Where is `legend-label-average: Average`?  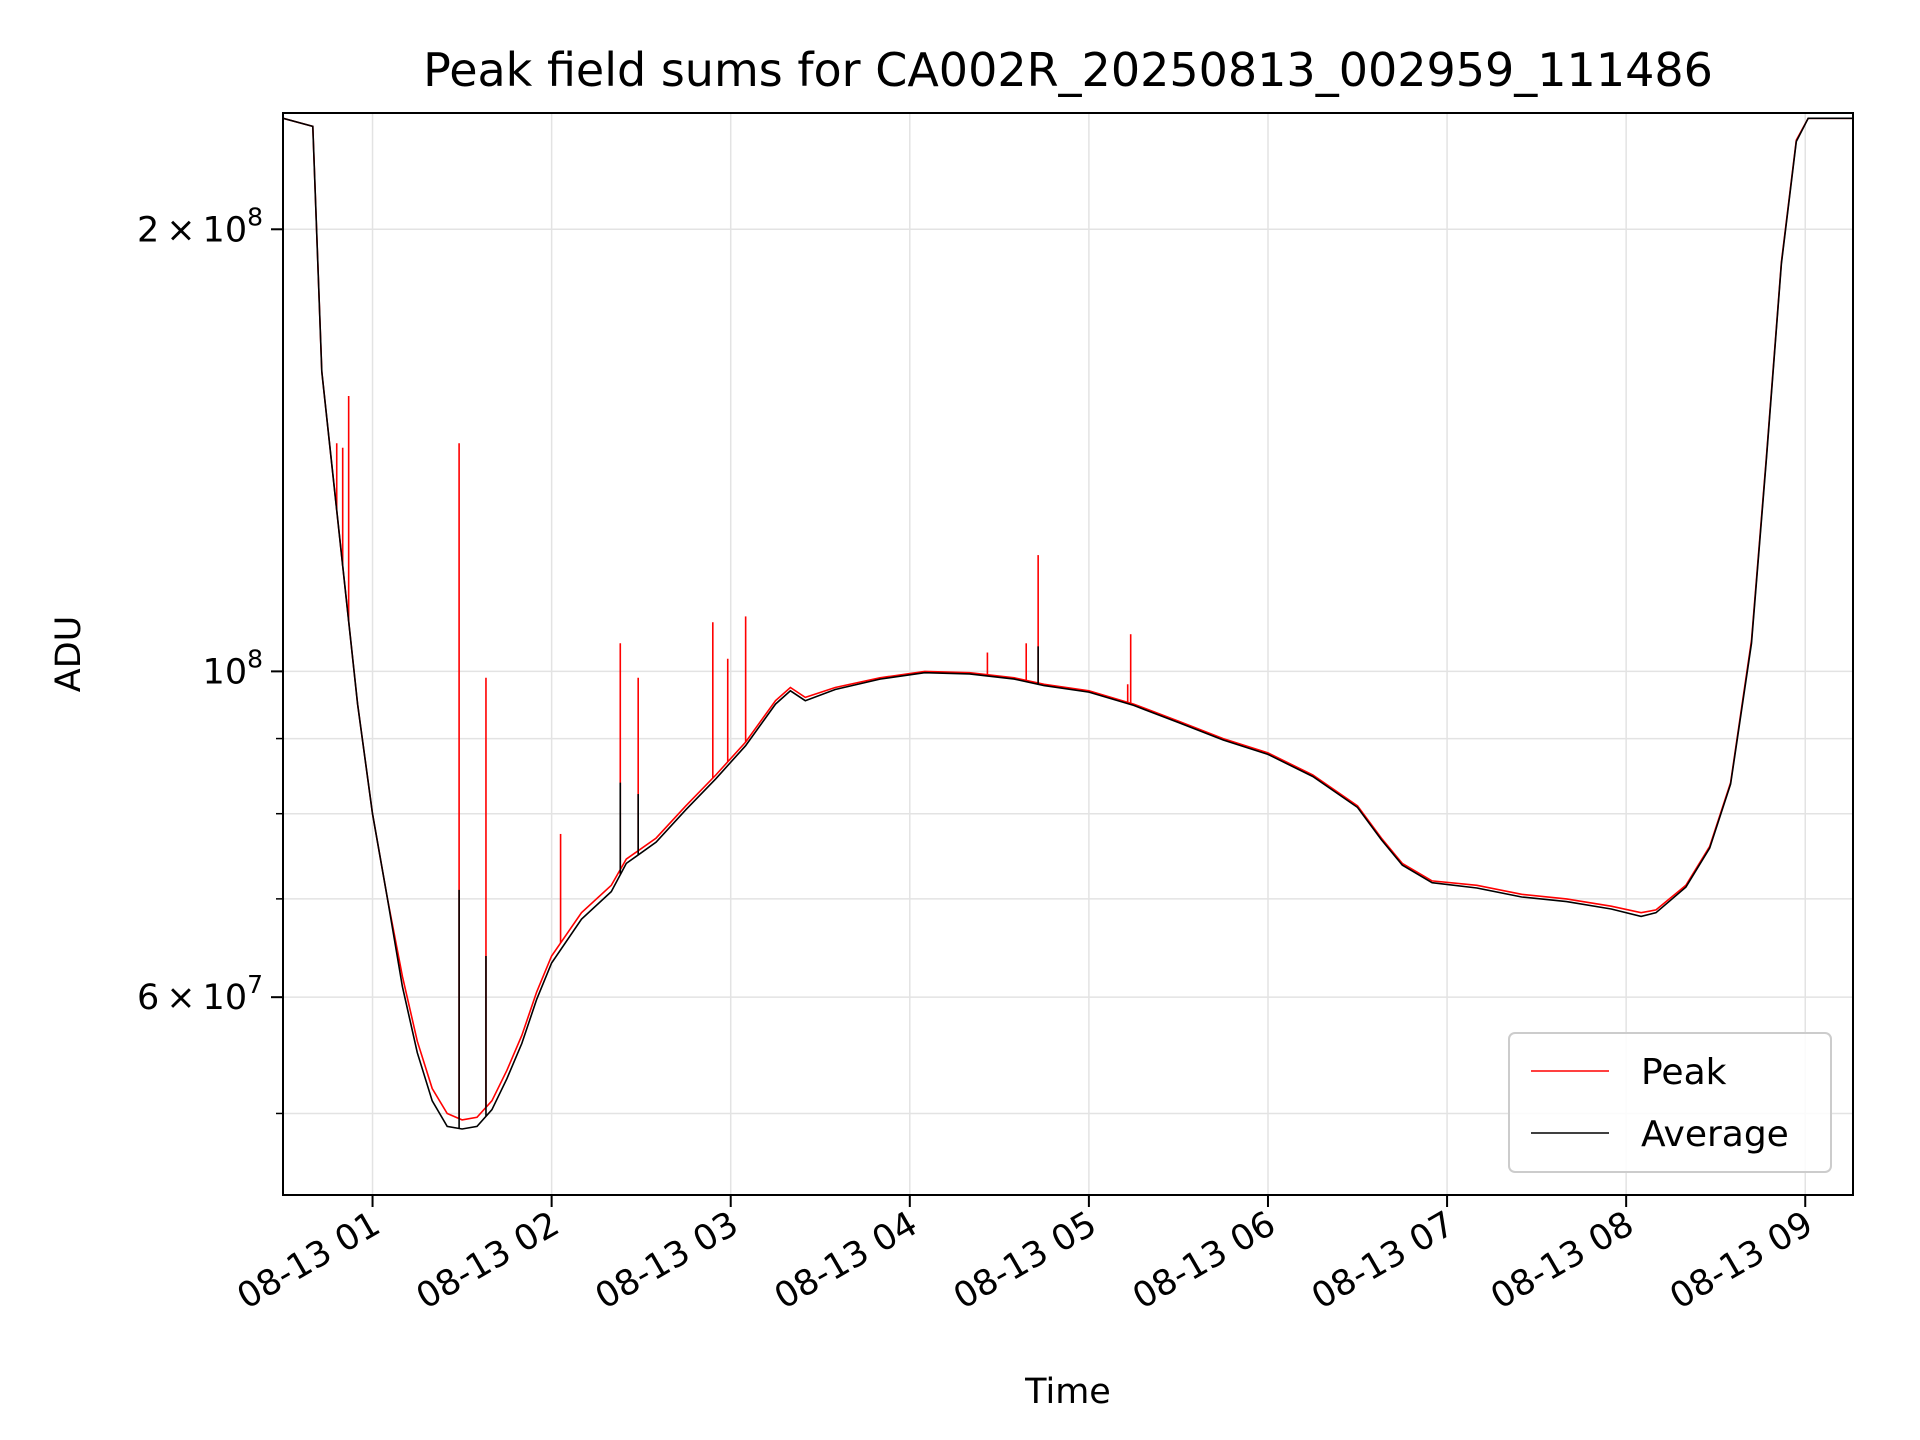 legend-label-average: Average is located at coordinates (1715, 1134).